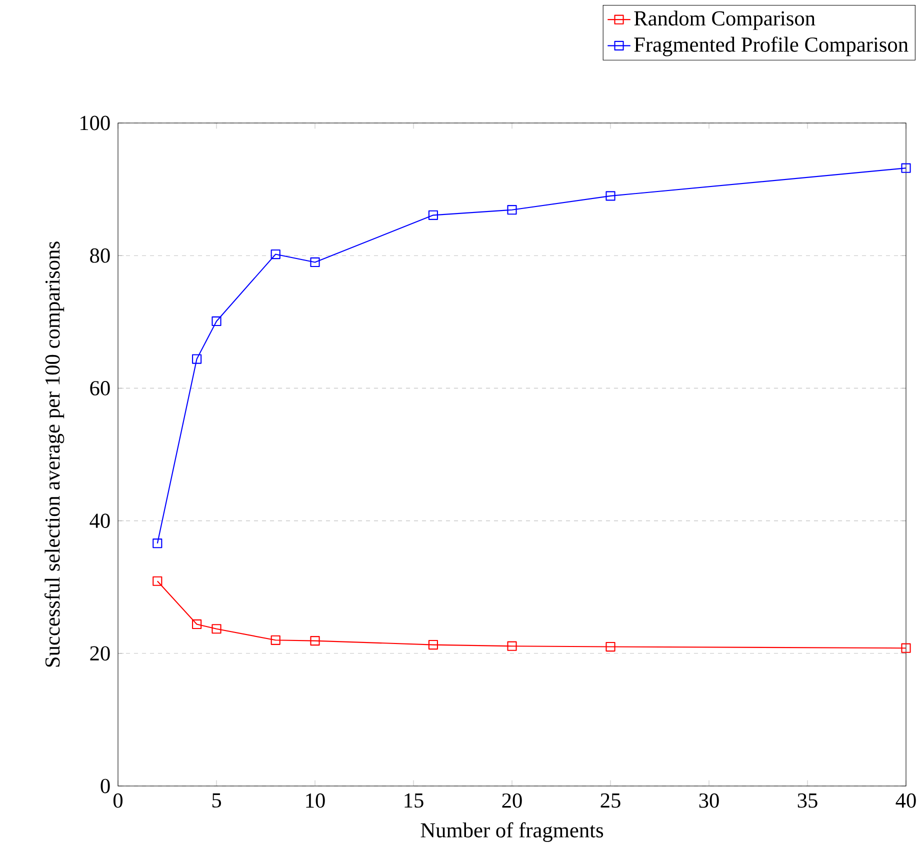 The height and width of the screenshot is (865, 924). Describe the element at coordinates (771, 46) in the screenshot. I see `legend-label: Fragmented Profile Comparison` at that location.